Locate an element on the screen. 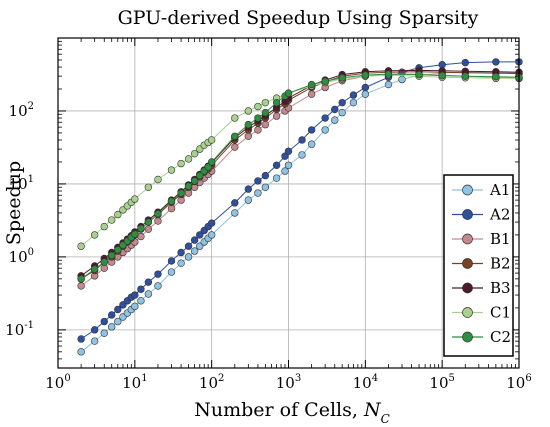  x-tick-labels: 10⁰ 10¹ 10² 10³ 10⁴ 10⁵ 10⁶ is located at coordinates (288, 382).